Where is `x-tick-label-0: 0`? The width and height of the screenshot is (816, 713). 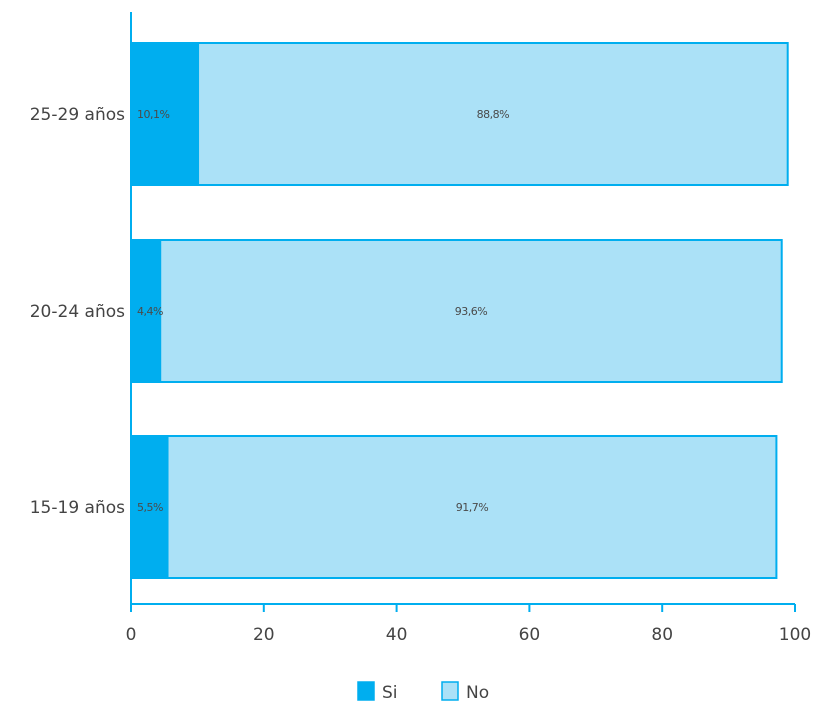
x-tick-label-0: 0 is located at coordinates (131, 635).